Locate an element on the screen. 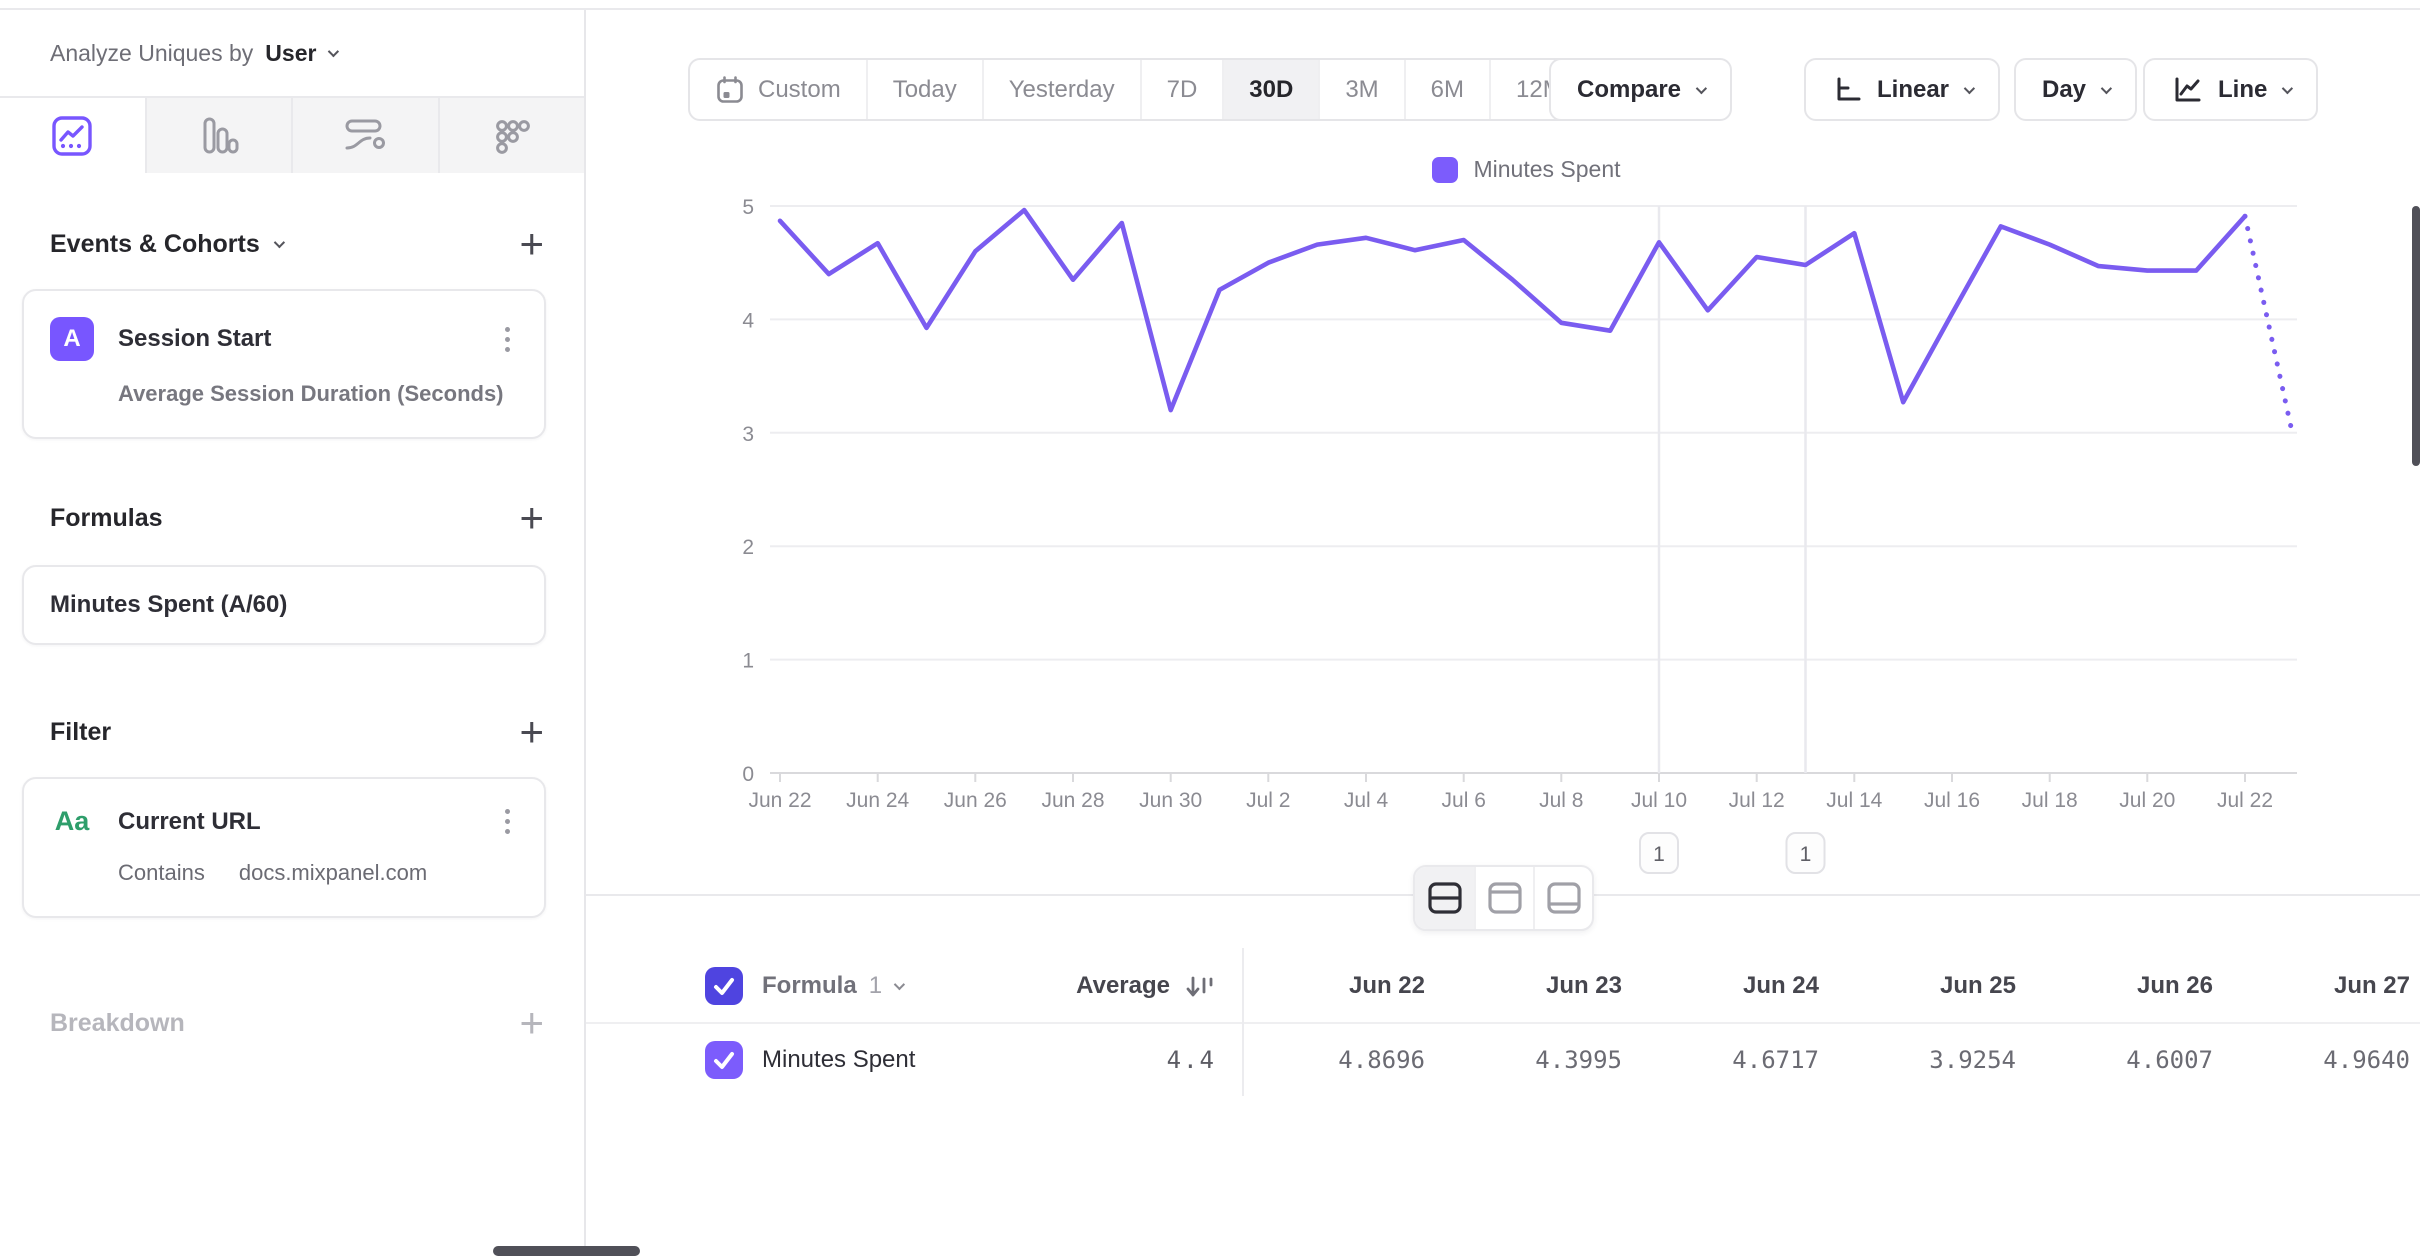  filter-header: Filter + is located at coordinates (292, 731).